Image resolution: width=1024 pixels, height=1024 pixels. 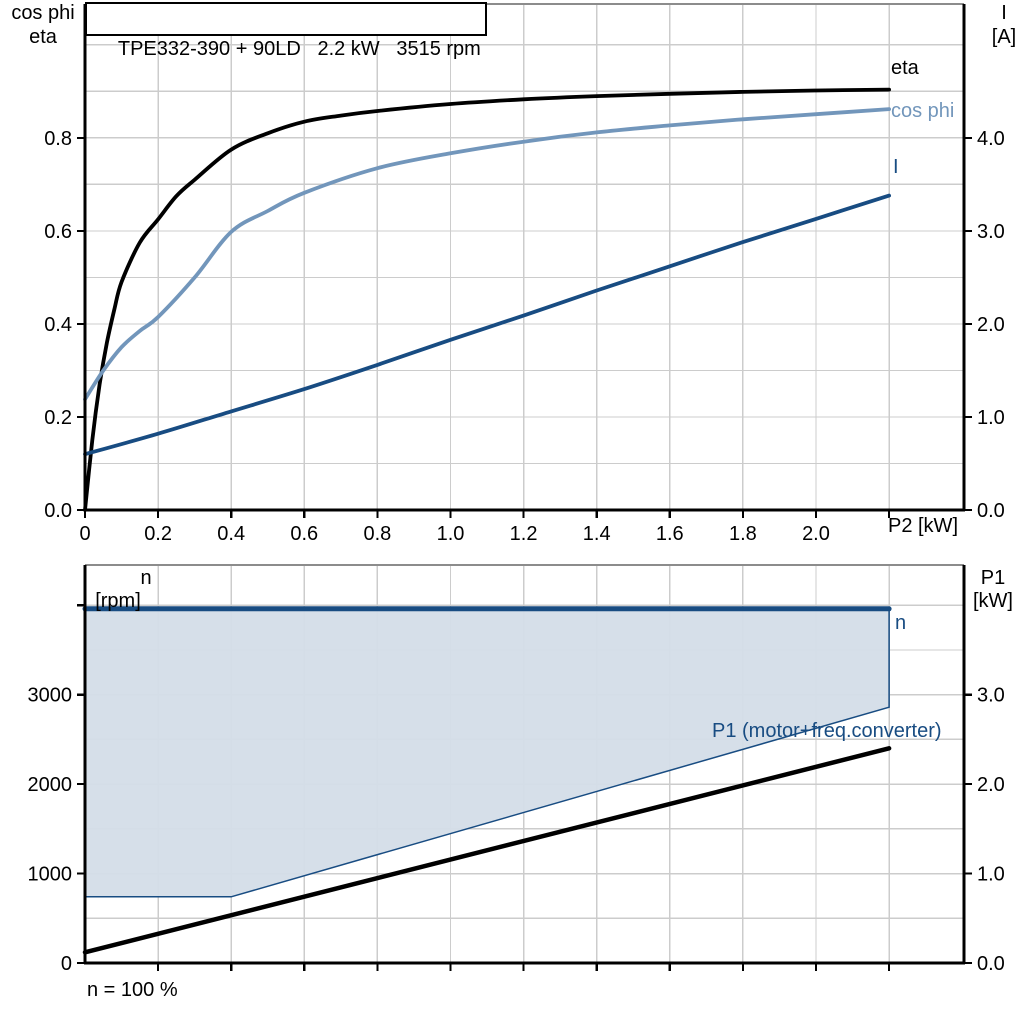 What do you see at coordinates (377, 534) in the screenshot?
I see `x-tick-label: 0.8` at bounding box center [377, 534].